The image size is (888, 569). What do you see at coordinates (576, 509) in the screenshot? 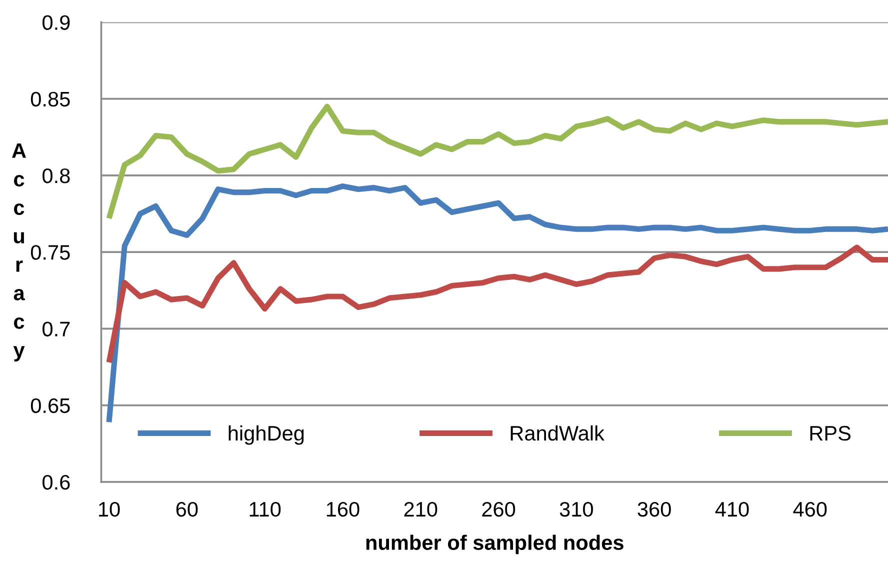
I see `x-tick-label: 310` at bounding box center [576, 509].